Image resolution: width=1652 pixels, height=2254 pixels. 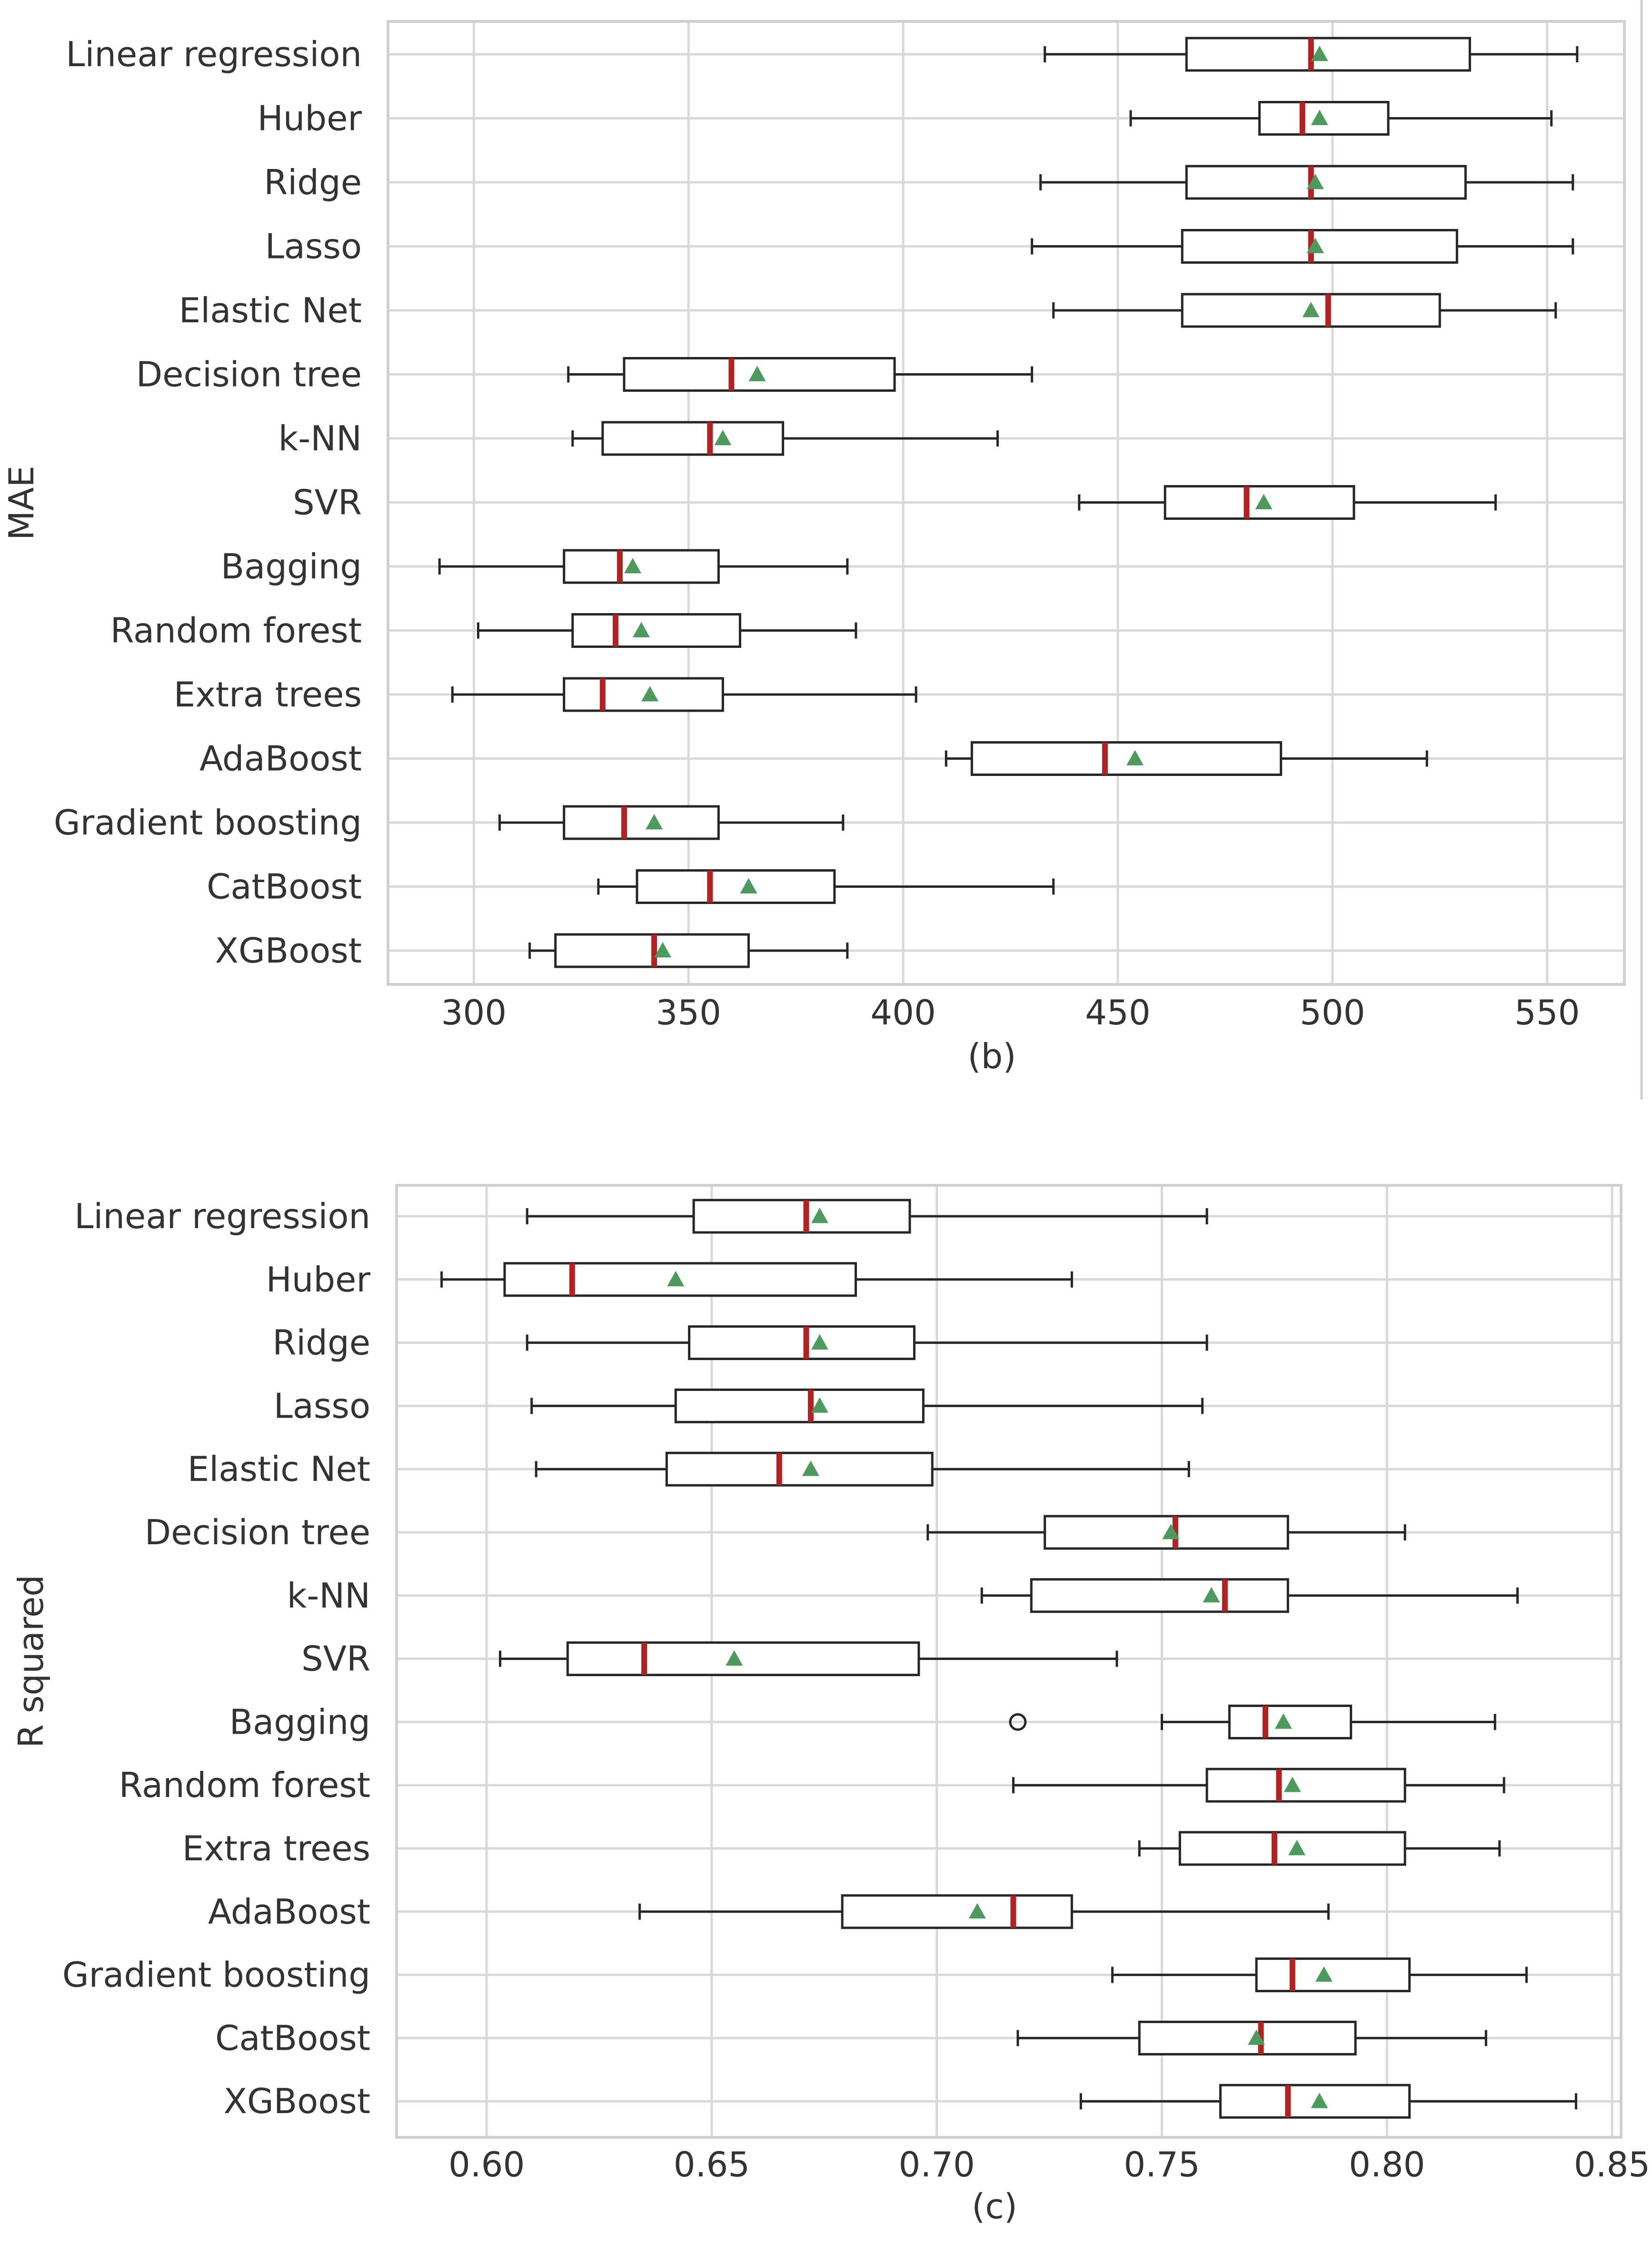 What do you see at coordinates (313, 247) in the screenshot?
I see `category-label: Lasso` at bounding box center [313, 247].